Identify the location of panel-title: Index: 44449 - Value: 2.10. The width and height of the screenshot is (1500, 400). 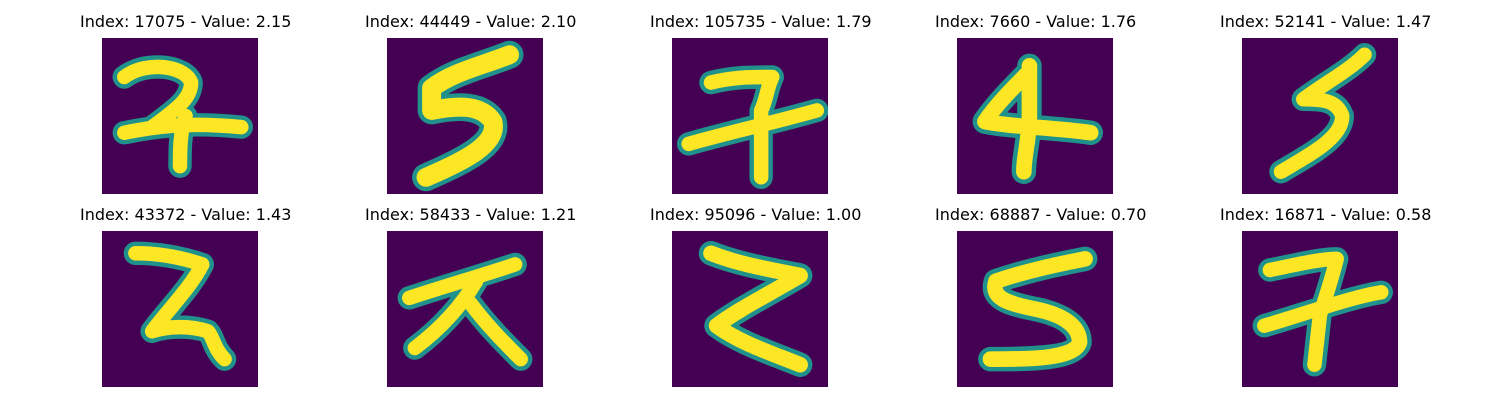
(471, 21).